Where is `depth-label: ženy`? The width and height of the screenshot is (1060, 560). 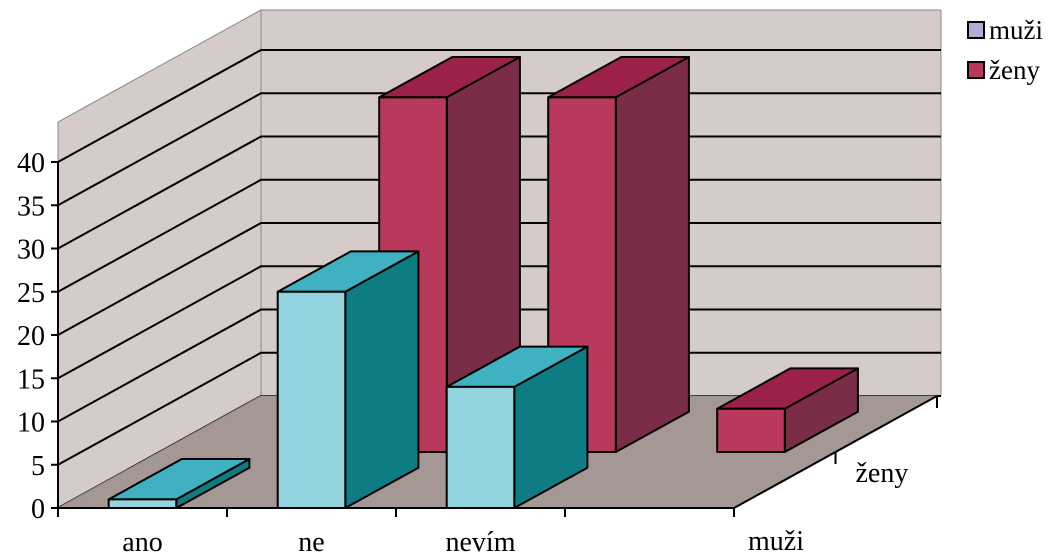 depth-label: ženy is located at coordinates (882, 473).